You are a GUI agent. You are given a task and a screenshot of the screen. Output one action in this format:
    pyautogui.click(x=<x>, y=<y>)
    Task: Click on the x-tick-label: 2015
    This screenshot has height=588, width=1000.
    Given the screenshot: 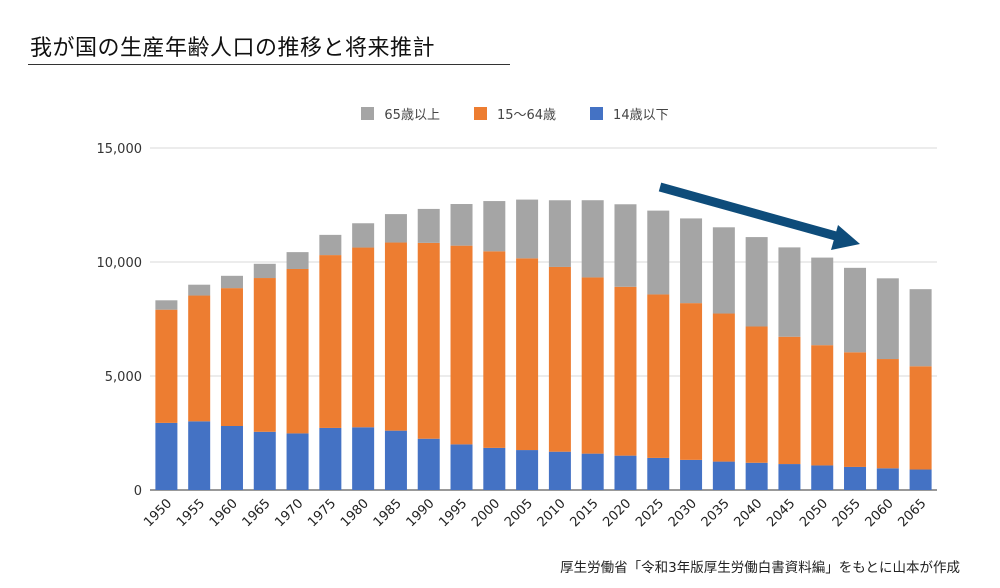 What is the action you would take?
    pyautogui.click(x=585, y=513)
    